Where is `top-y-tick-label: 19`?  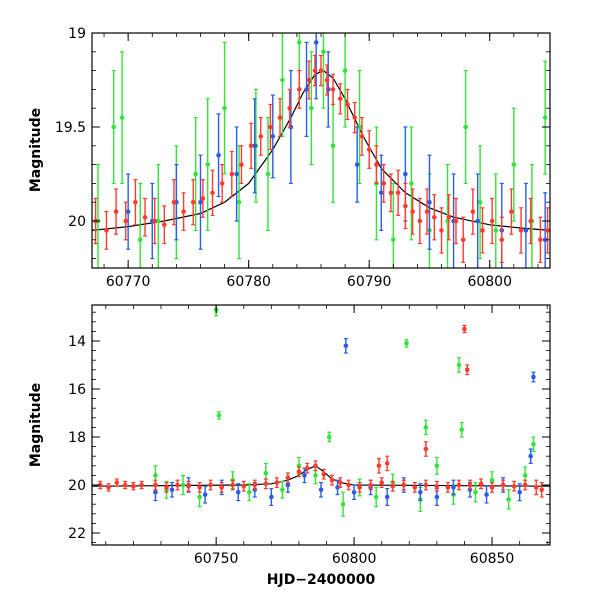 top-y-tick-label: 19 is located at coordinates (77, 34).